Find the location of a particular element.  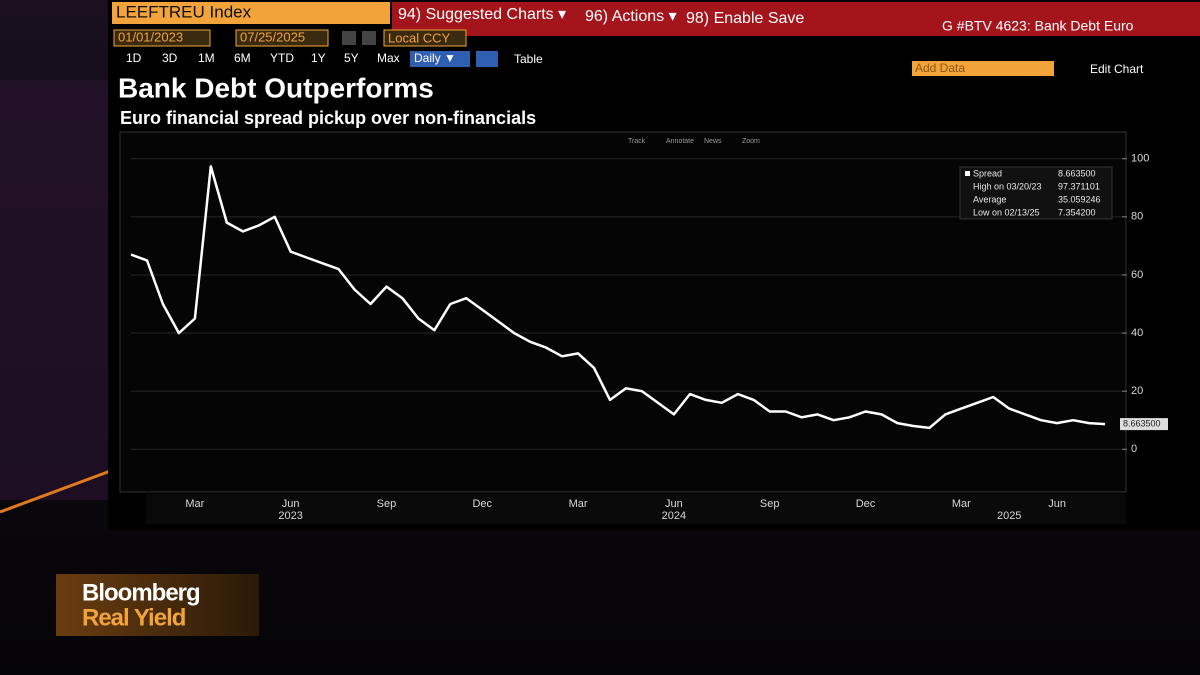

y-tick-label: 0 is located at coordinates (1134, 449).